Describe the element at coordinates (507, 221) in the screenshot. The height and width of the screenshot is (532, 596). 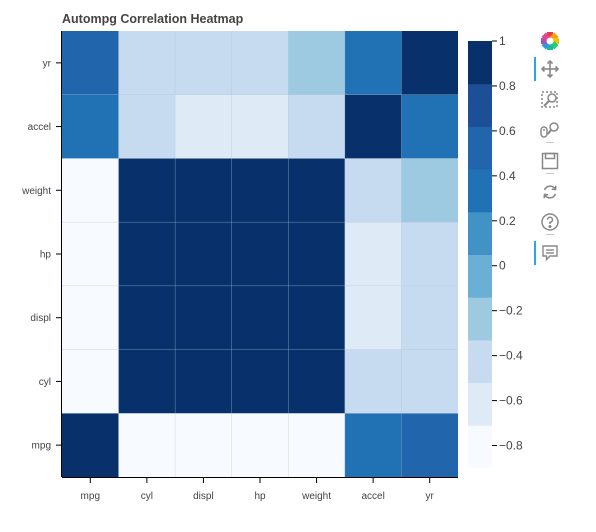
I see `color-bar-tick-label: 0.2` at that location.